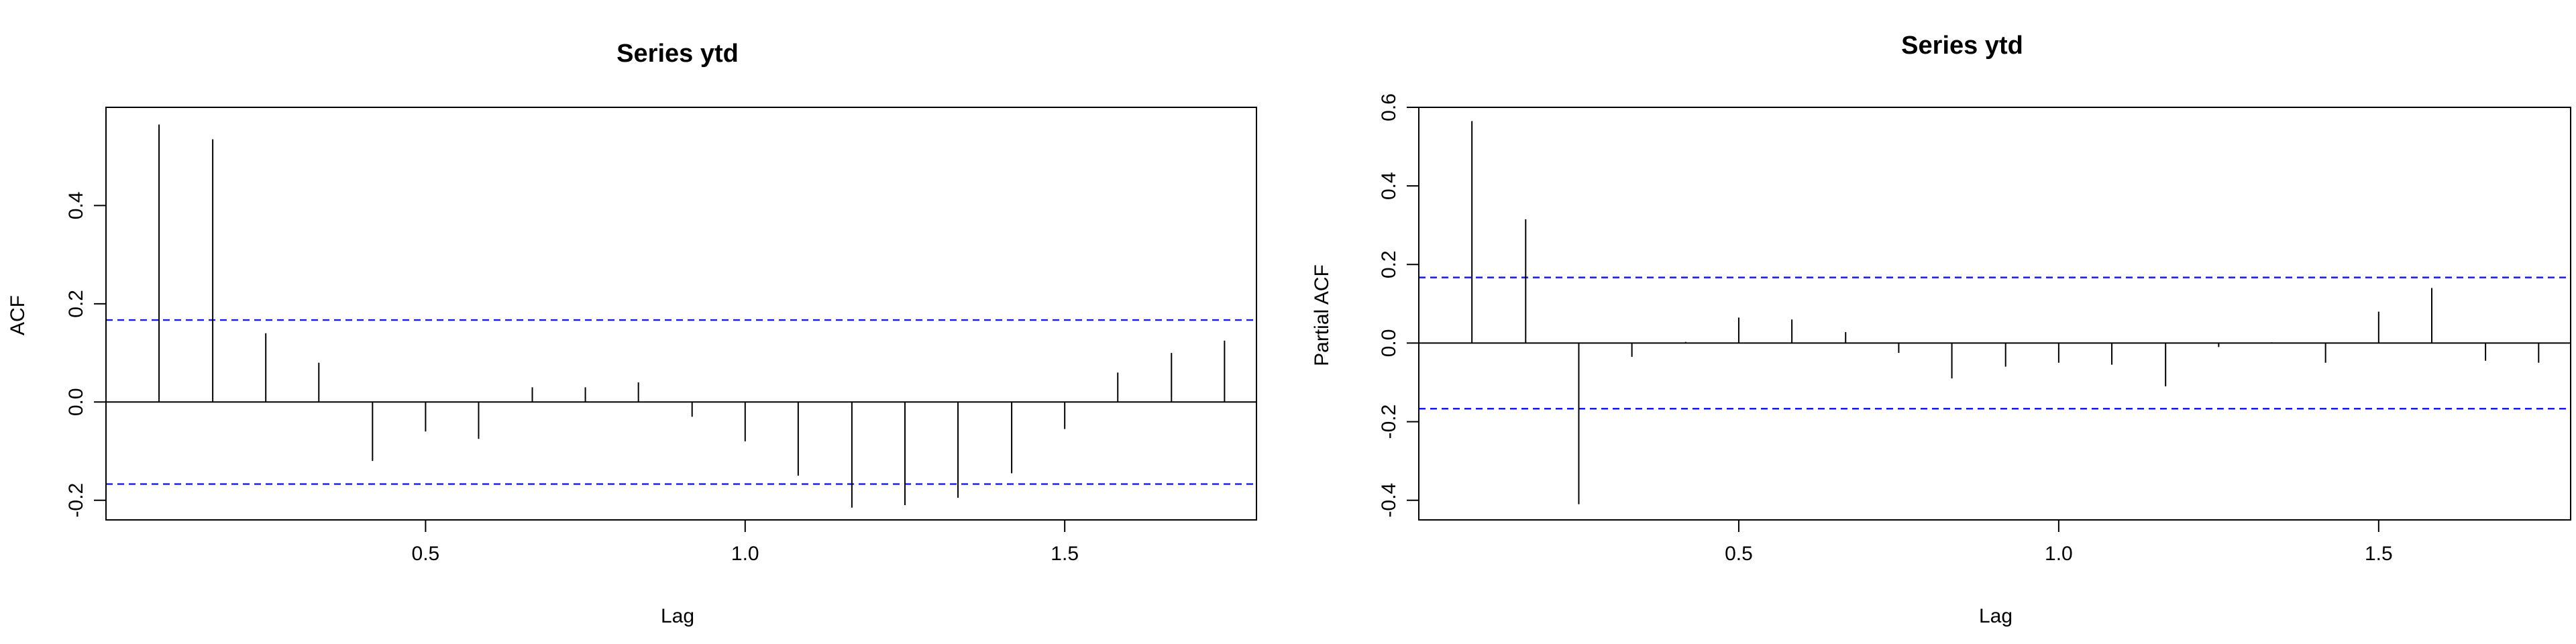  Describe the element at coordinates (18, 315) in the screenshot. I see `y-axis-label: ACF` at that location.